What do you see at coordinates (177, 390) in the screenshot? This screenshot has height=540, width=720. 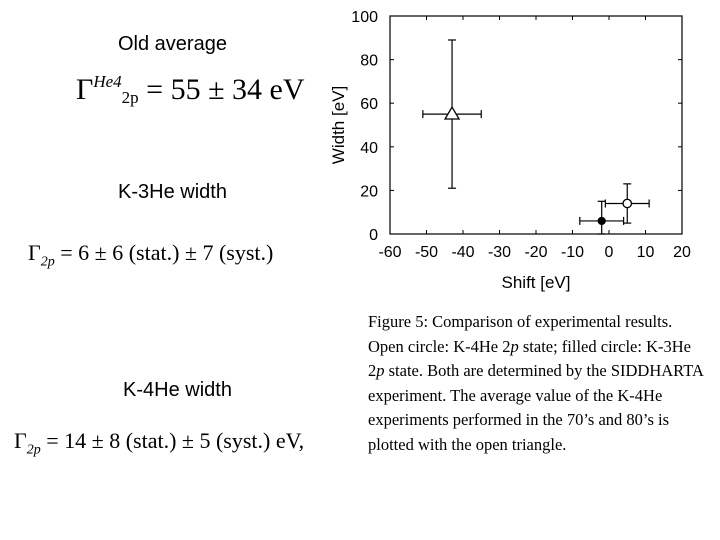 I see `k4he-width-title: K-4He width` at bounding box center [177, 390].